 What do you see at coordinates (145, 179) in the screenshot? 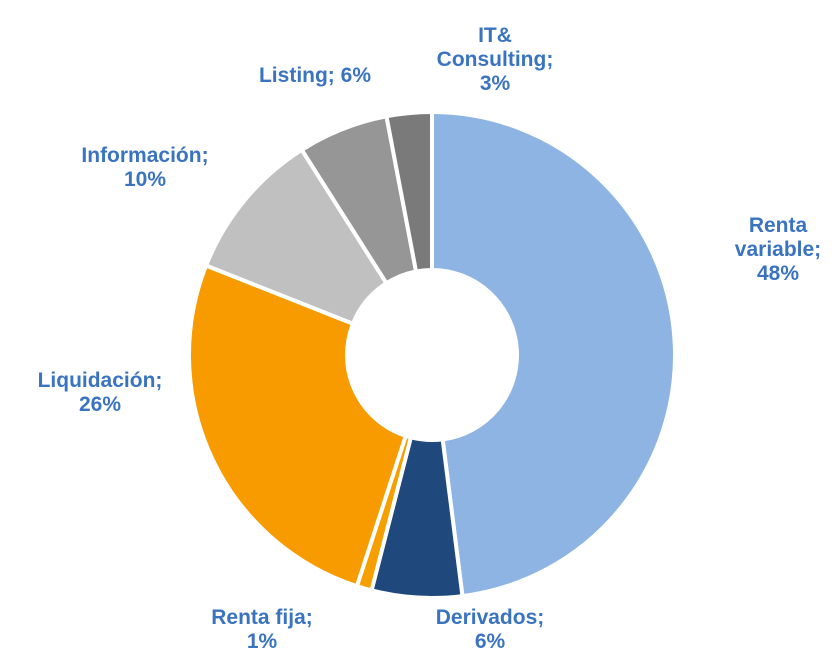
I see `value-label: 10%` at bounding box center [145, 179].